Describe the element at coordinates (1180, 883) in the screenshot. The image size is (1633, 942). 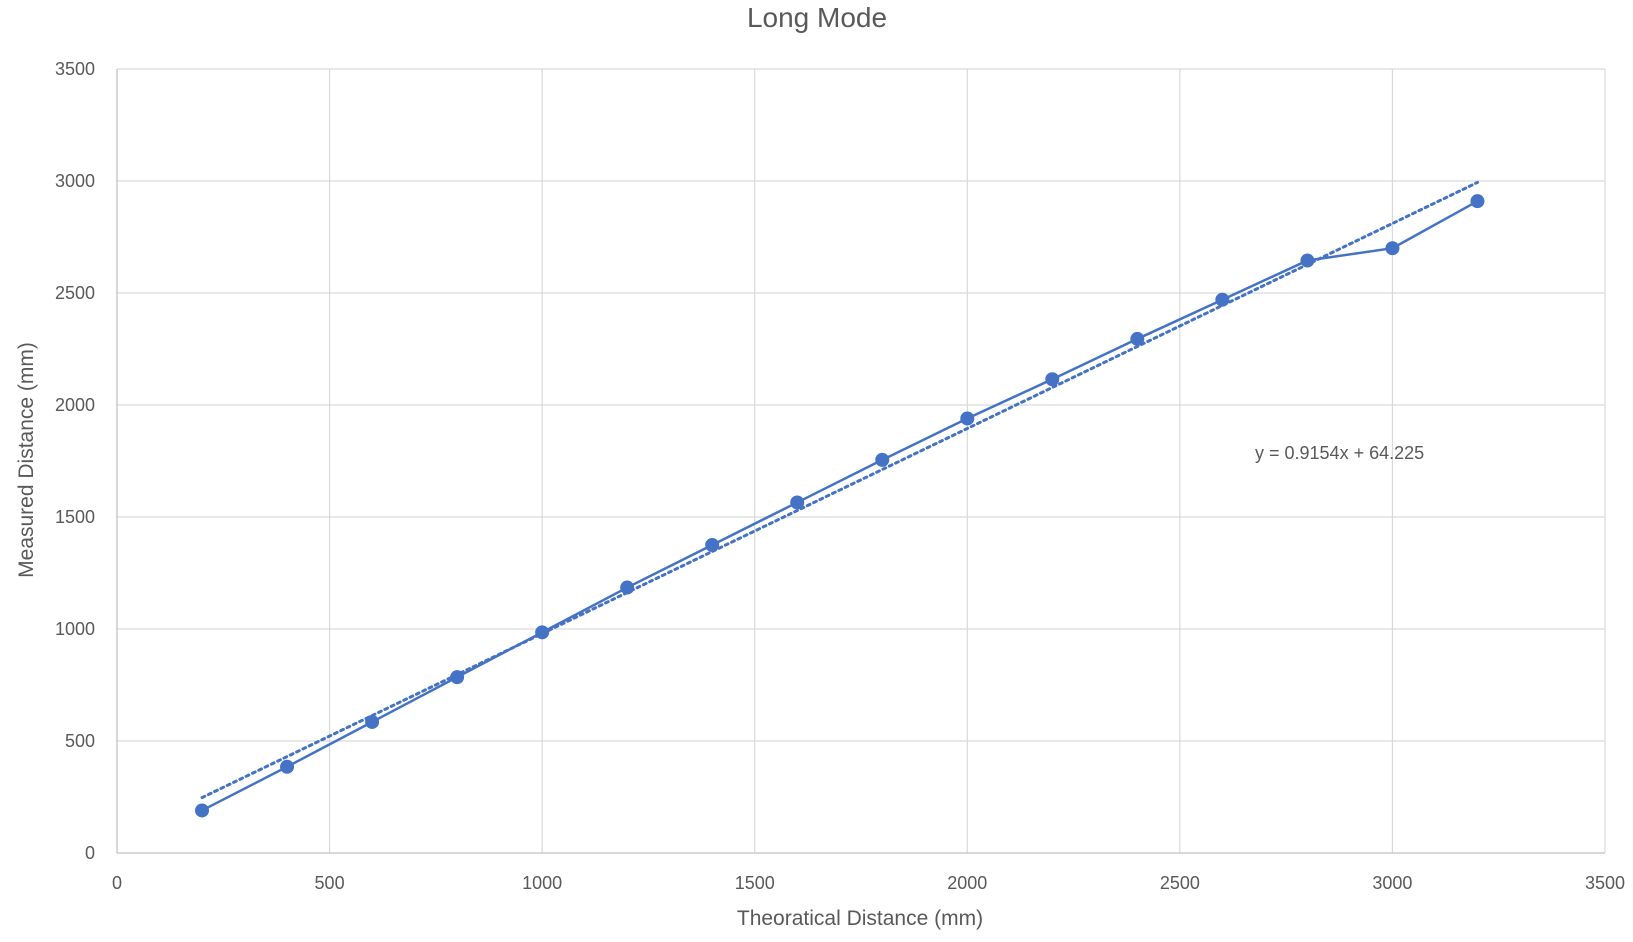
I see `x-tick-label: 2500` at that location.